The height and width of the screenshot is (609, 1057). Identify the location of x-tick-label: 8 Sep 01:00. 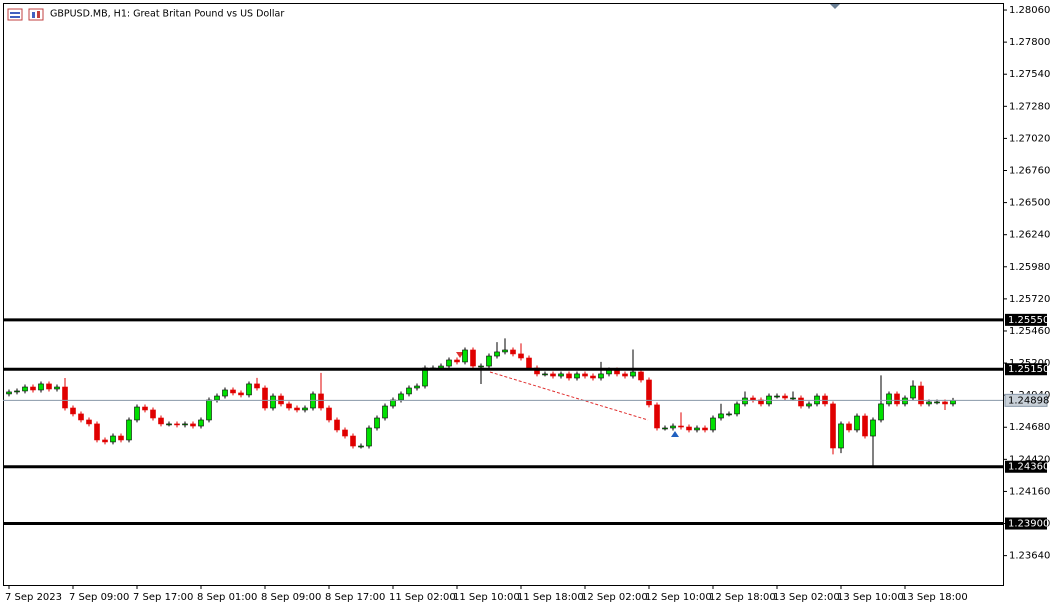
(227, 597).